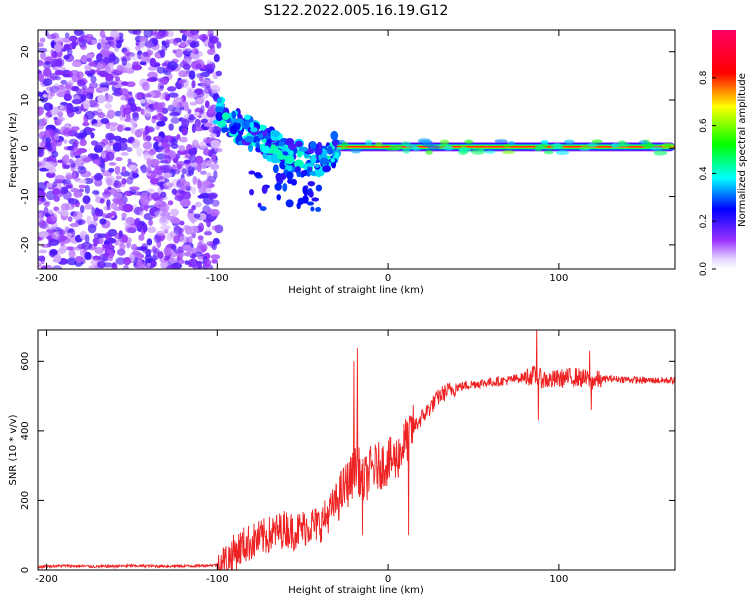 This screenshot has height=600, width=750. Describe the element at coordinates (25, 361) in the screenshot. I see `snr-y-tick-label: 600` at that location.